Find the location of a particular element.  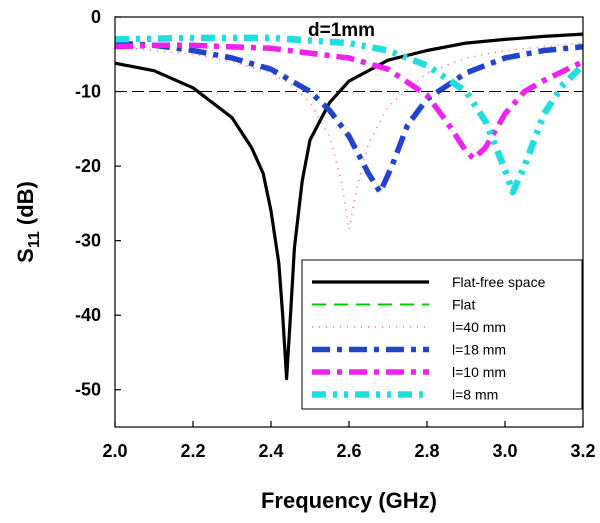

x-tick-label: 3.2 is located at coordinates (582, 451).